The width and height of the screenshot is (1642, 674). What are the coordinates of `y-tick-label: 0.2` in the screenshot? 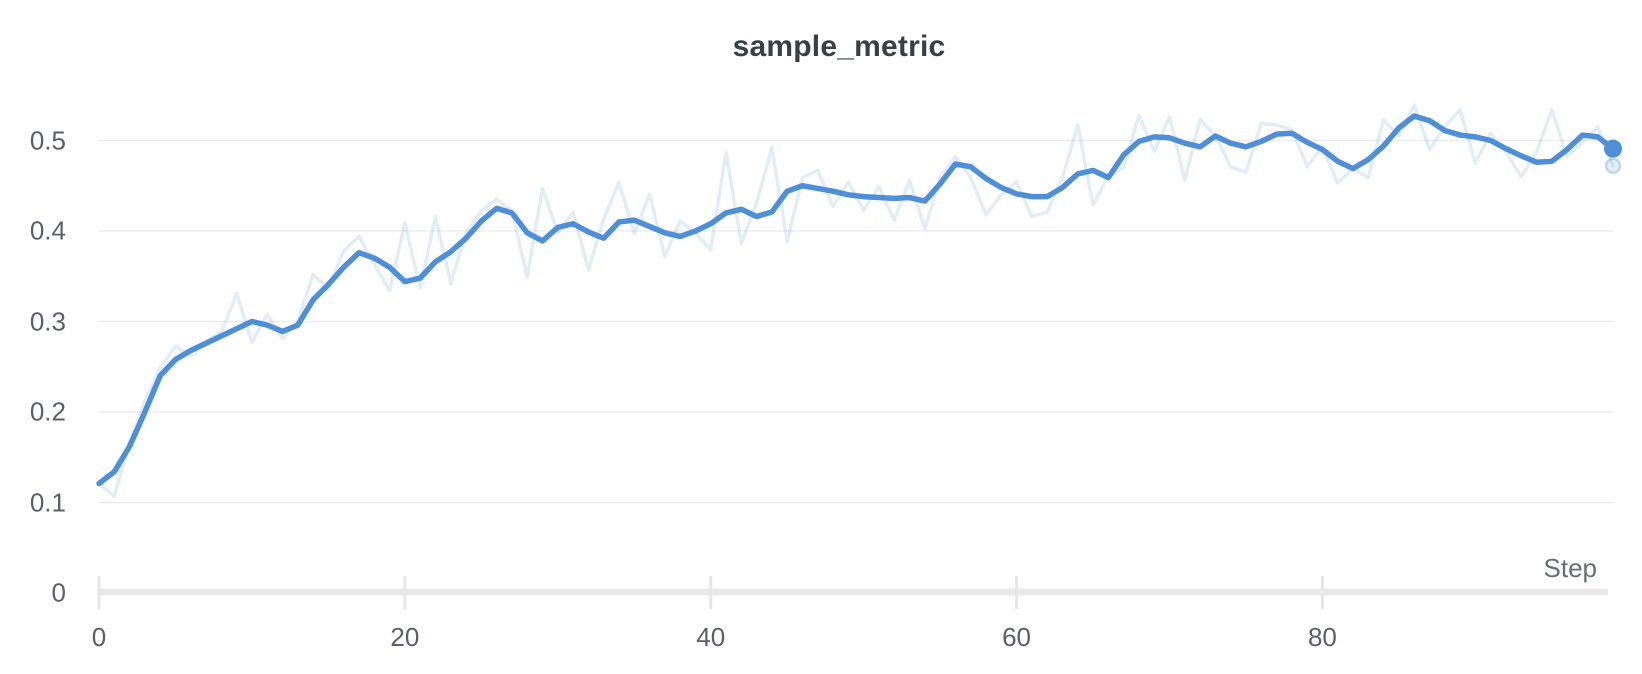 It's located at (47, 411).